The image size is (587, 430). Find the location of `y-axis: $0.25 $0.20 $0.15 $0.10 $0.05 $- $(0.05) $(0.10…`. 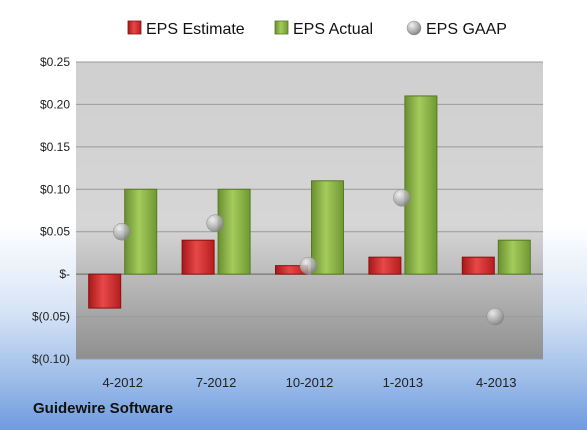

y-axis: $0.25 $0.20 $0.15 $0.10 $0.05 $- $(0.05) $(0.10… is located at coordinates (51, 210).